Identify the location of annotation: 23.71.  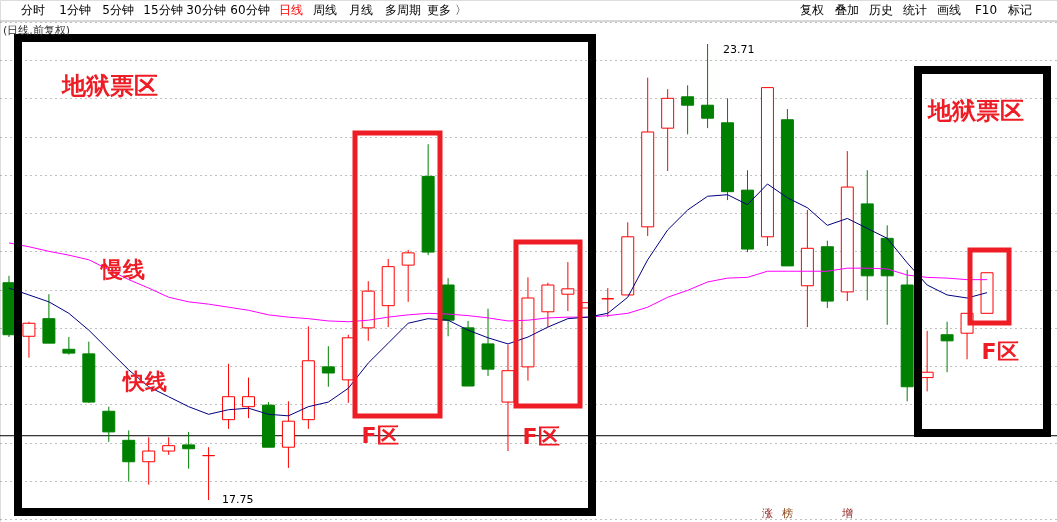
(739, 49).